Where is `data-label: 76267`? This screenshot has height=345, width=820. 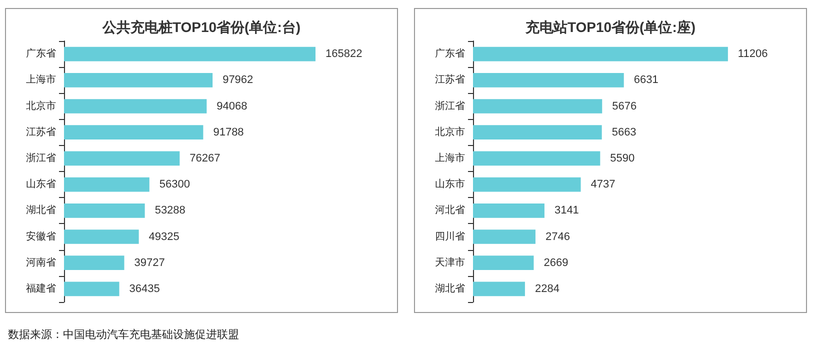
data-label: 76267 is located at coordinates (205, 158).